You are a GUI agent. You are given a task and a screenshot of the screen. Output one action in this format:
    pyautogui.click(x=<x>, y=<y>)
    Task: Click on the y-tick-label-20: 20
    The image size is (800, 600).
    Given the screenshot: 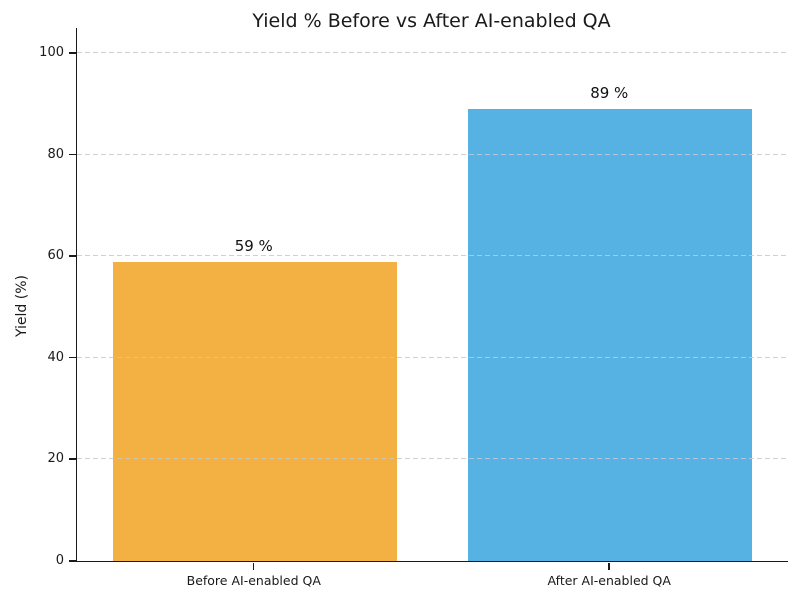 What is the action you would take?
    pyautogui.click(x=55, y=459)
    